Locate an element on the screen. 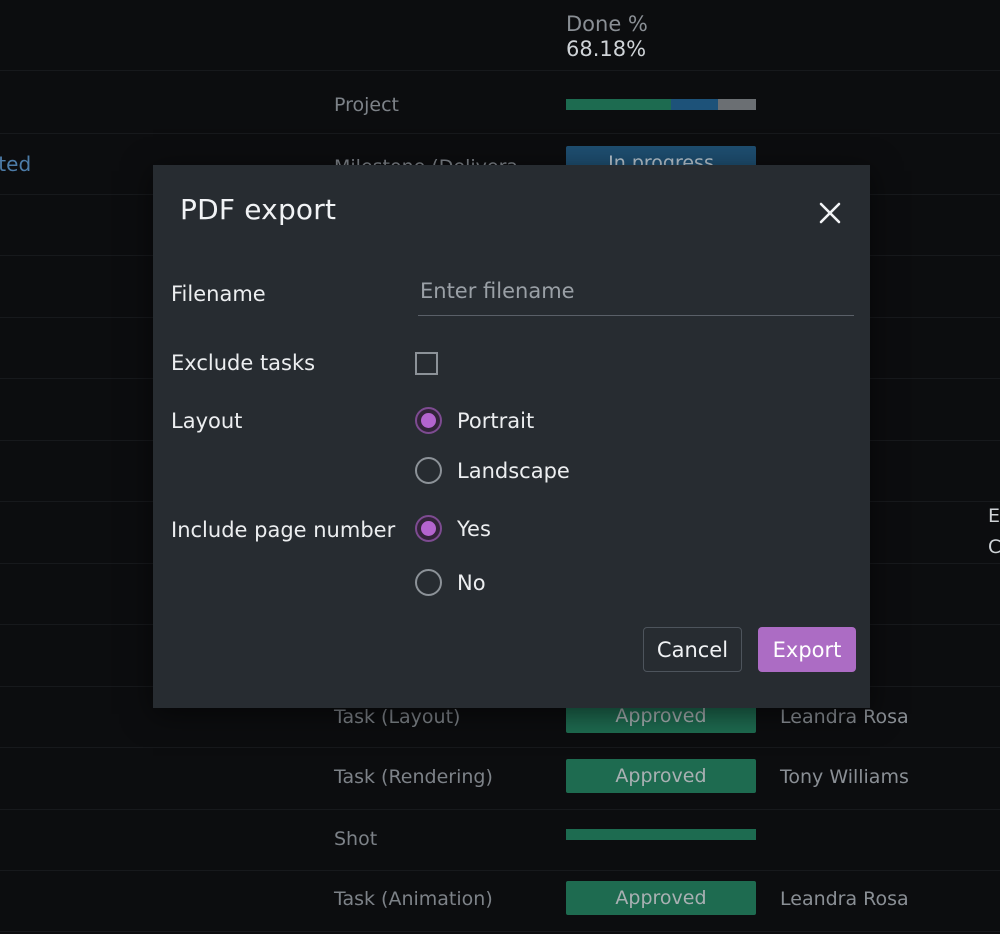  filename-label: Filename is located at coordinates (218, 294).